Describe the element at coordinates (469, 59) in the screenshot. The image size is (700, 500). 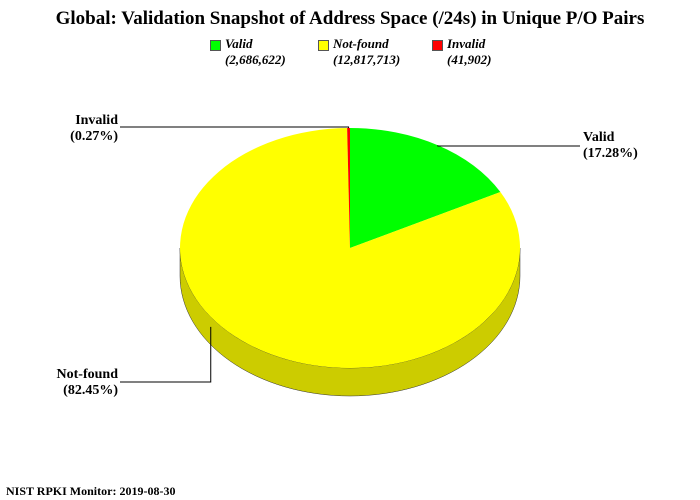
I see `legend-count-invalid: (41,902)` at that location.